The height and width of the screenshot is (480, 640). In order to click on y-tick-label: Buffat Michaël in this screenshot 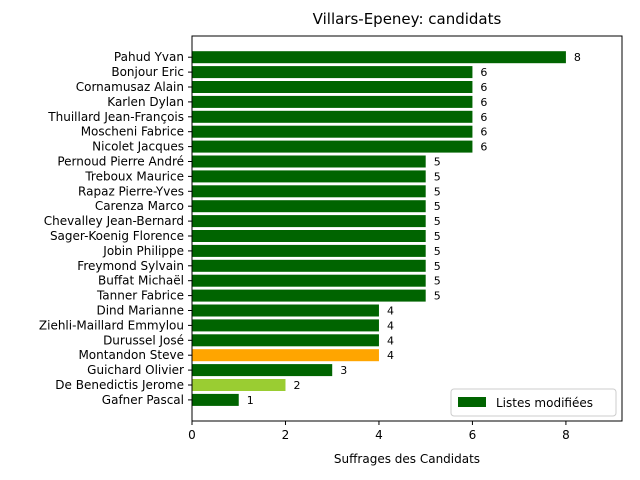, I will do `click(141, 281)`.